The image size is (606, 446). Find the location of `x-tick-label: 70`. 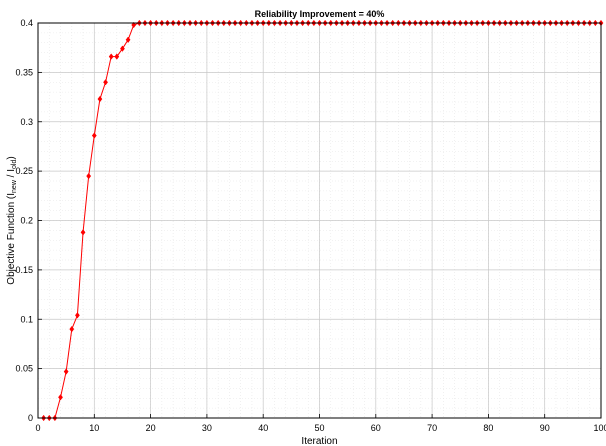

x-tick-label: 70 is located at coordinates (432, 428).